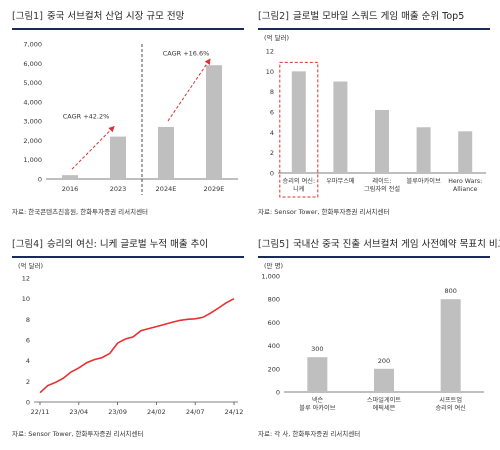  Describe the element at coordinates (274, 323) in the screenshot. I see `y-tick-label: 600` at that location.